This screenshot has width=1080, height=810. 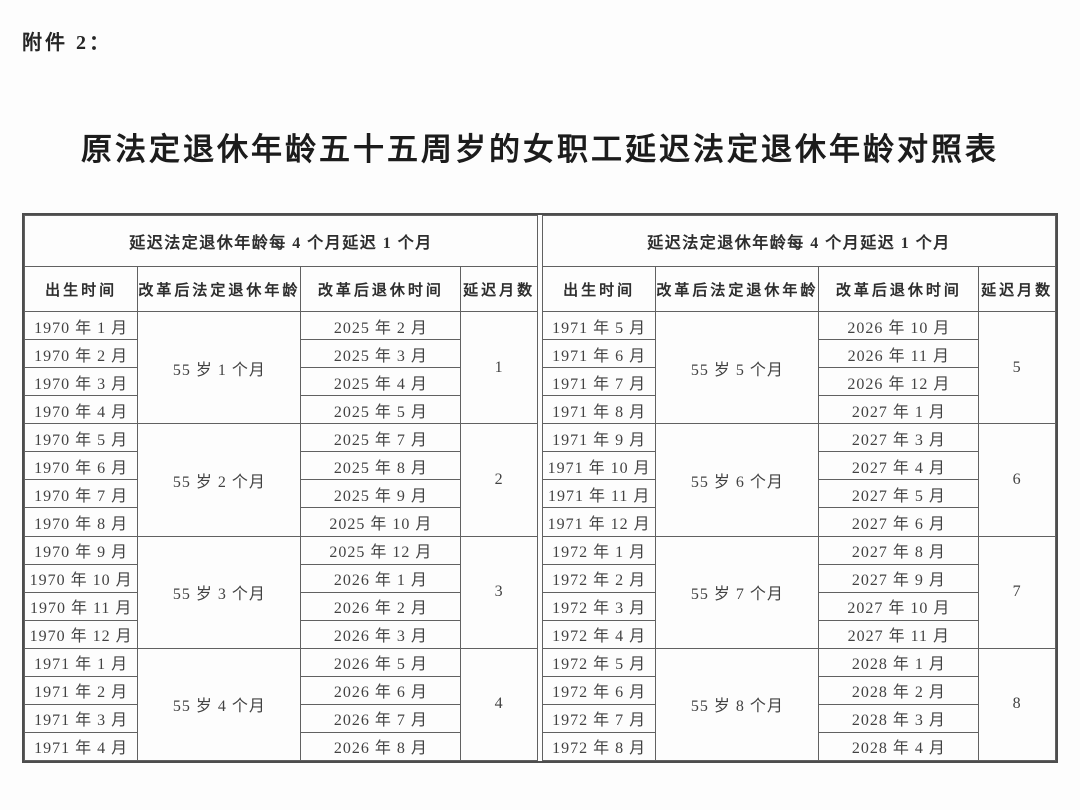 I want to click on retirement-time-cell: 2028 年 2 月, so click(x=899, y=690).